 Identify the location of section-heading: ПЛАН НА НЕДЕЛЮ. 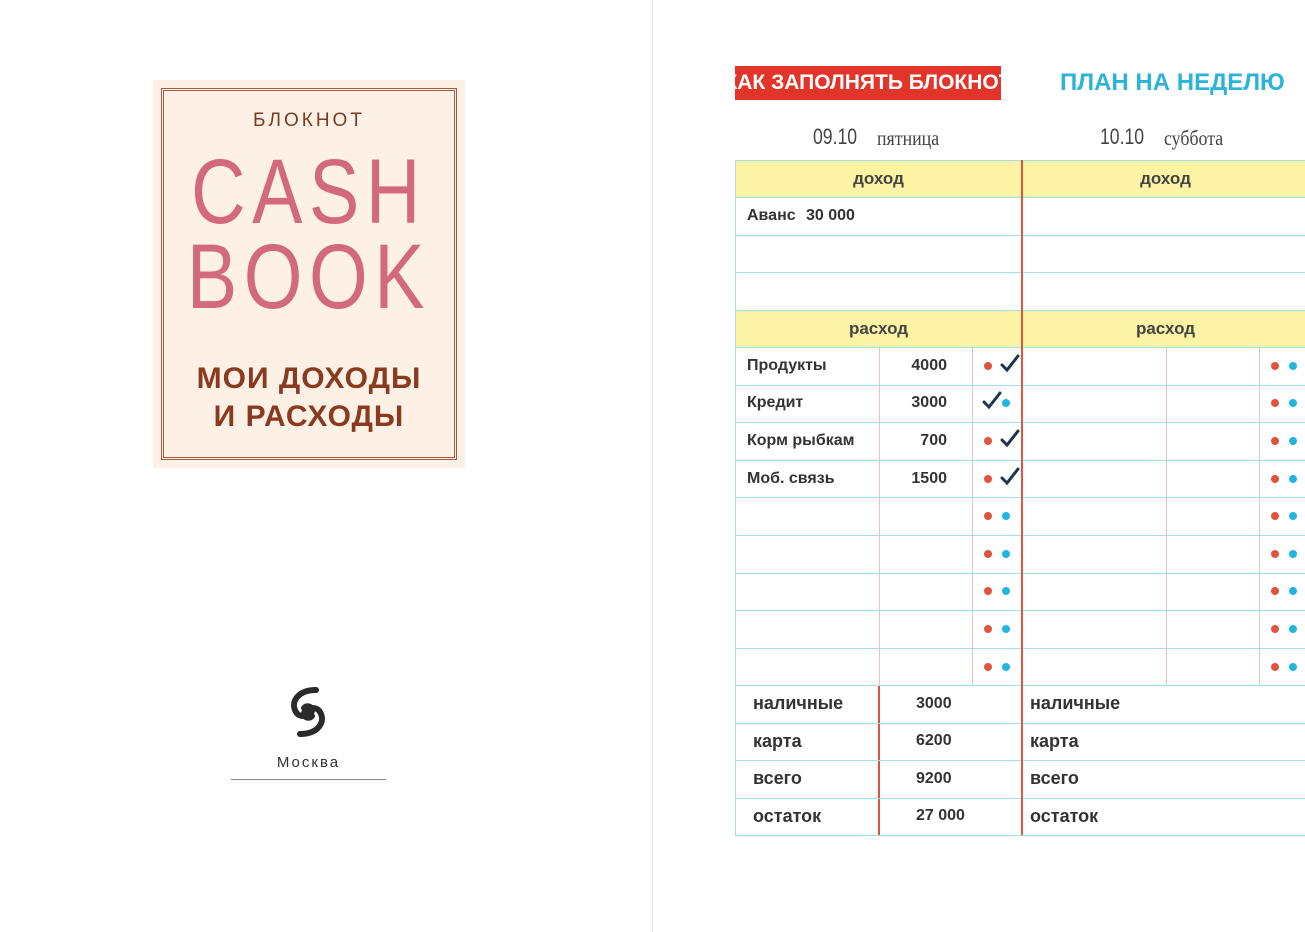
(1172, 82).